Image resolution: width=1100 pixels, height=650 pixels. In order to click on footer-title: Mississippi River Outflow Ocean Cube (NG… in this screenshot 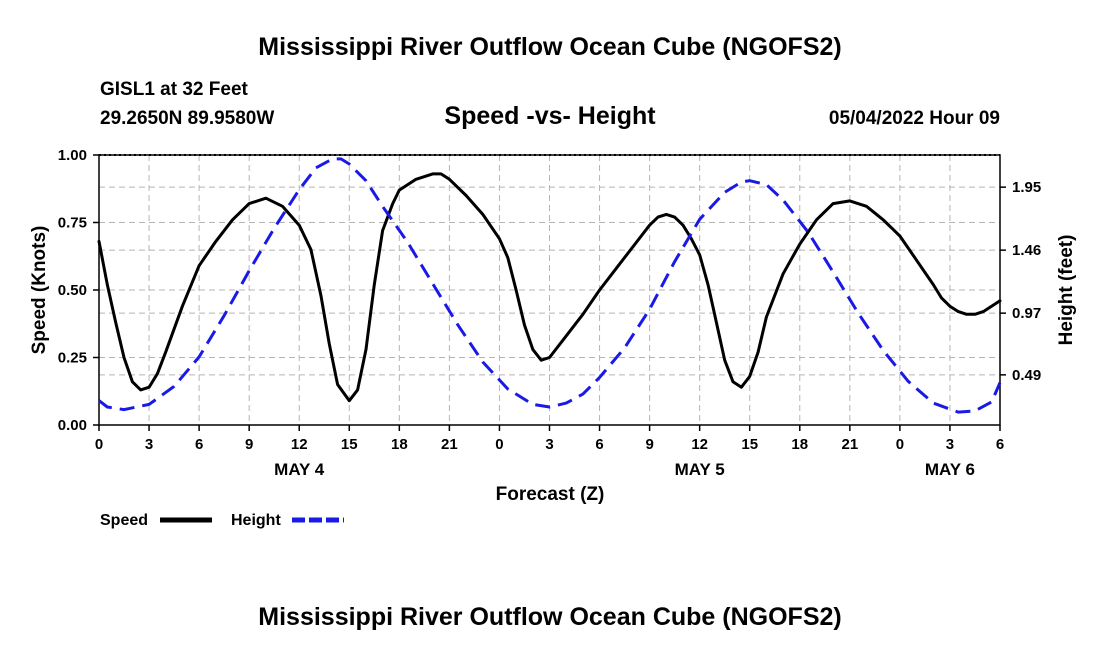, I will do `click(549, 617)`.